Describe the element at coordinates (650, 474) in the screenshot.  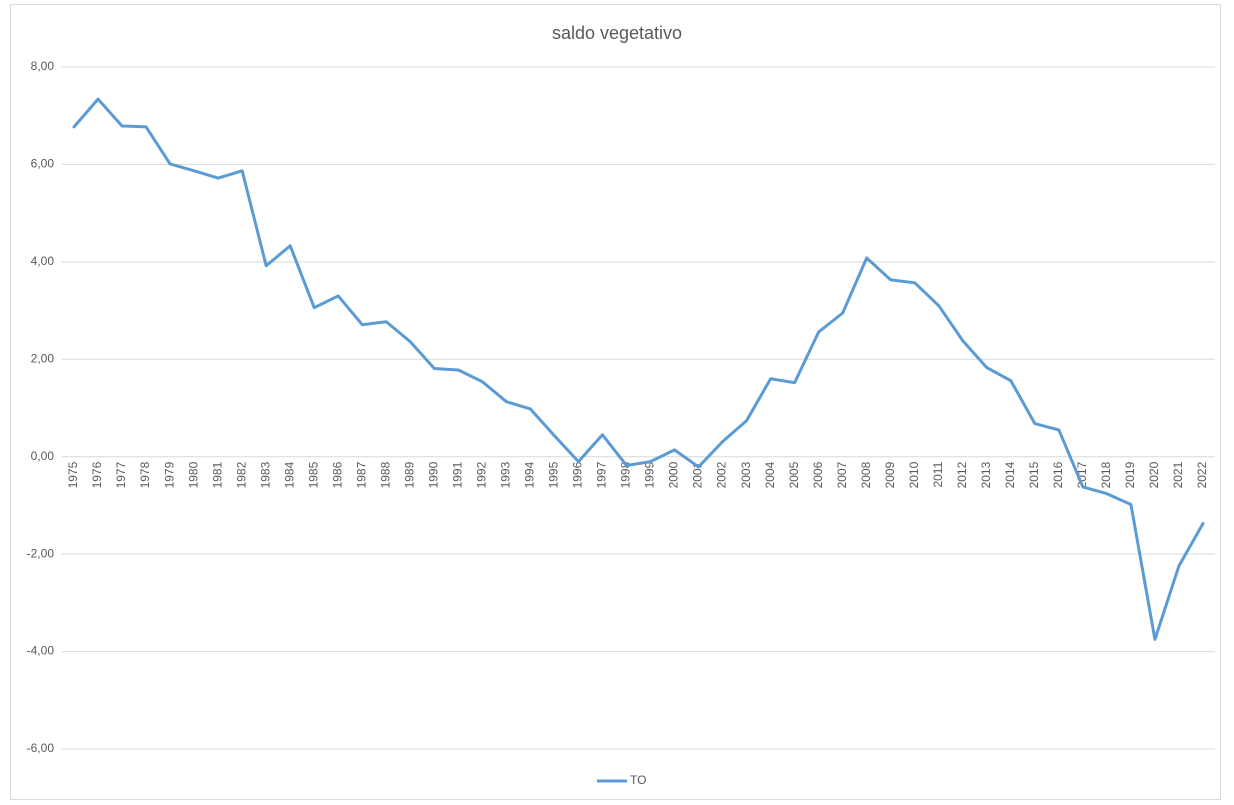
I see `x-tick-label: 1999` at that location.